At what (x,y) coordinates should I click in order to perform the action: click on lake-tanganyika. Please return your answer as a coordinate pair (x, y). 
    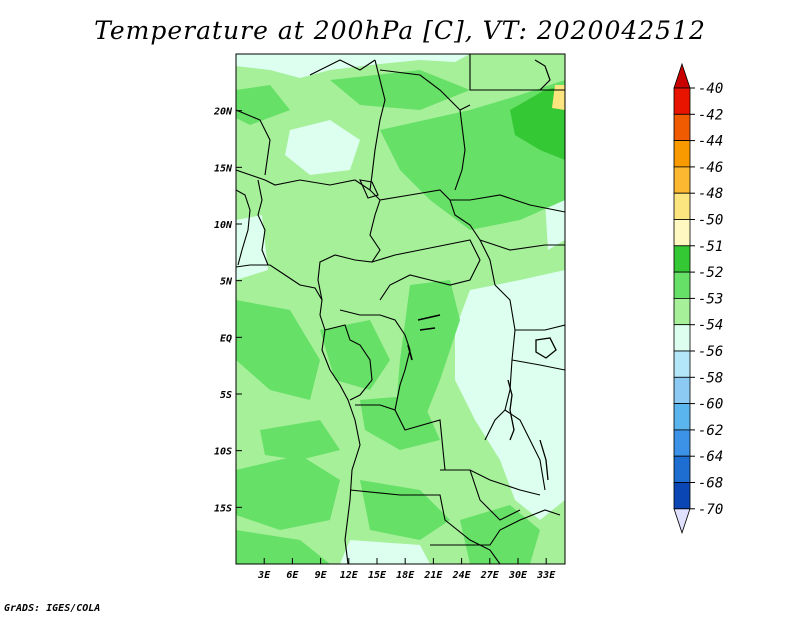
    Looking at the image, I should click on (511, 410).